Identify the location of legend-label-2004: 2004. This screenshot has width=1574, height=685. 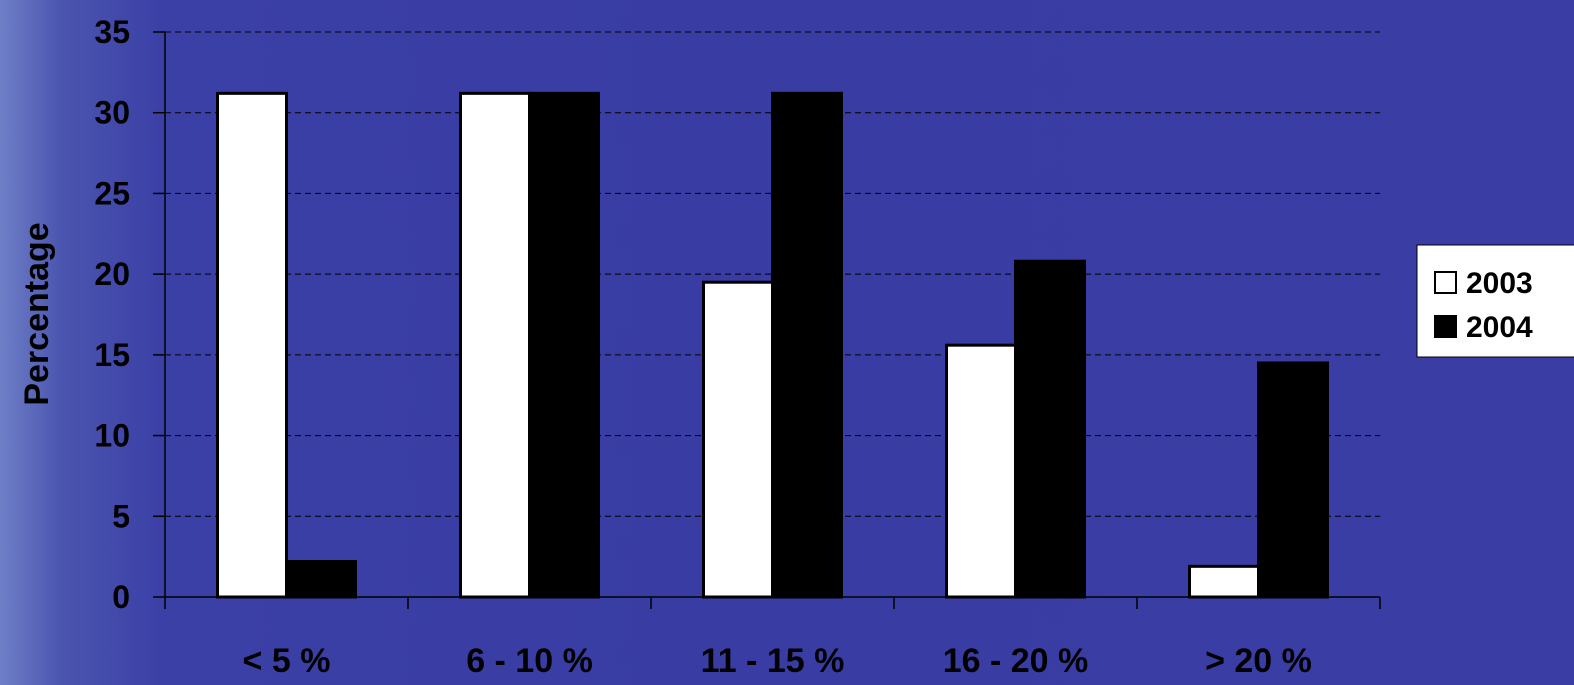
(1499, 327).